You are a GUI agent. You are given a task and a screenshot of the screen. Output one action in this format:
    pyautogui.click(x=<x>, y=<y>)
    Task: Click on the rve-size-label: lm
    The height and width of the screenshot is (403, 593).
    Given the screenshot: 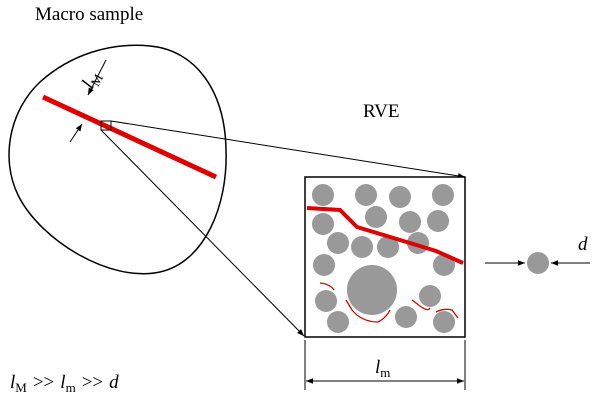 What is the action you would take?
    pyautogui.click(x=382, y=368)
    